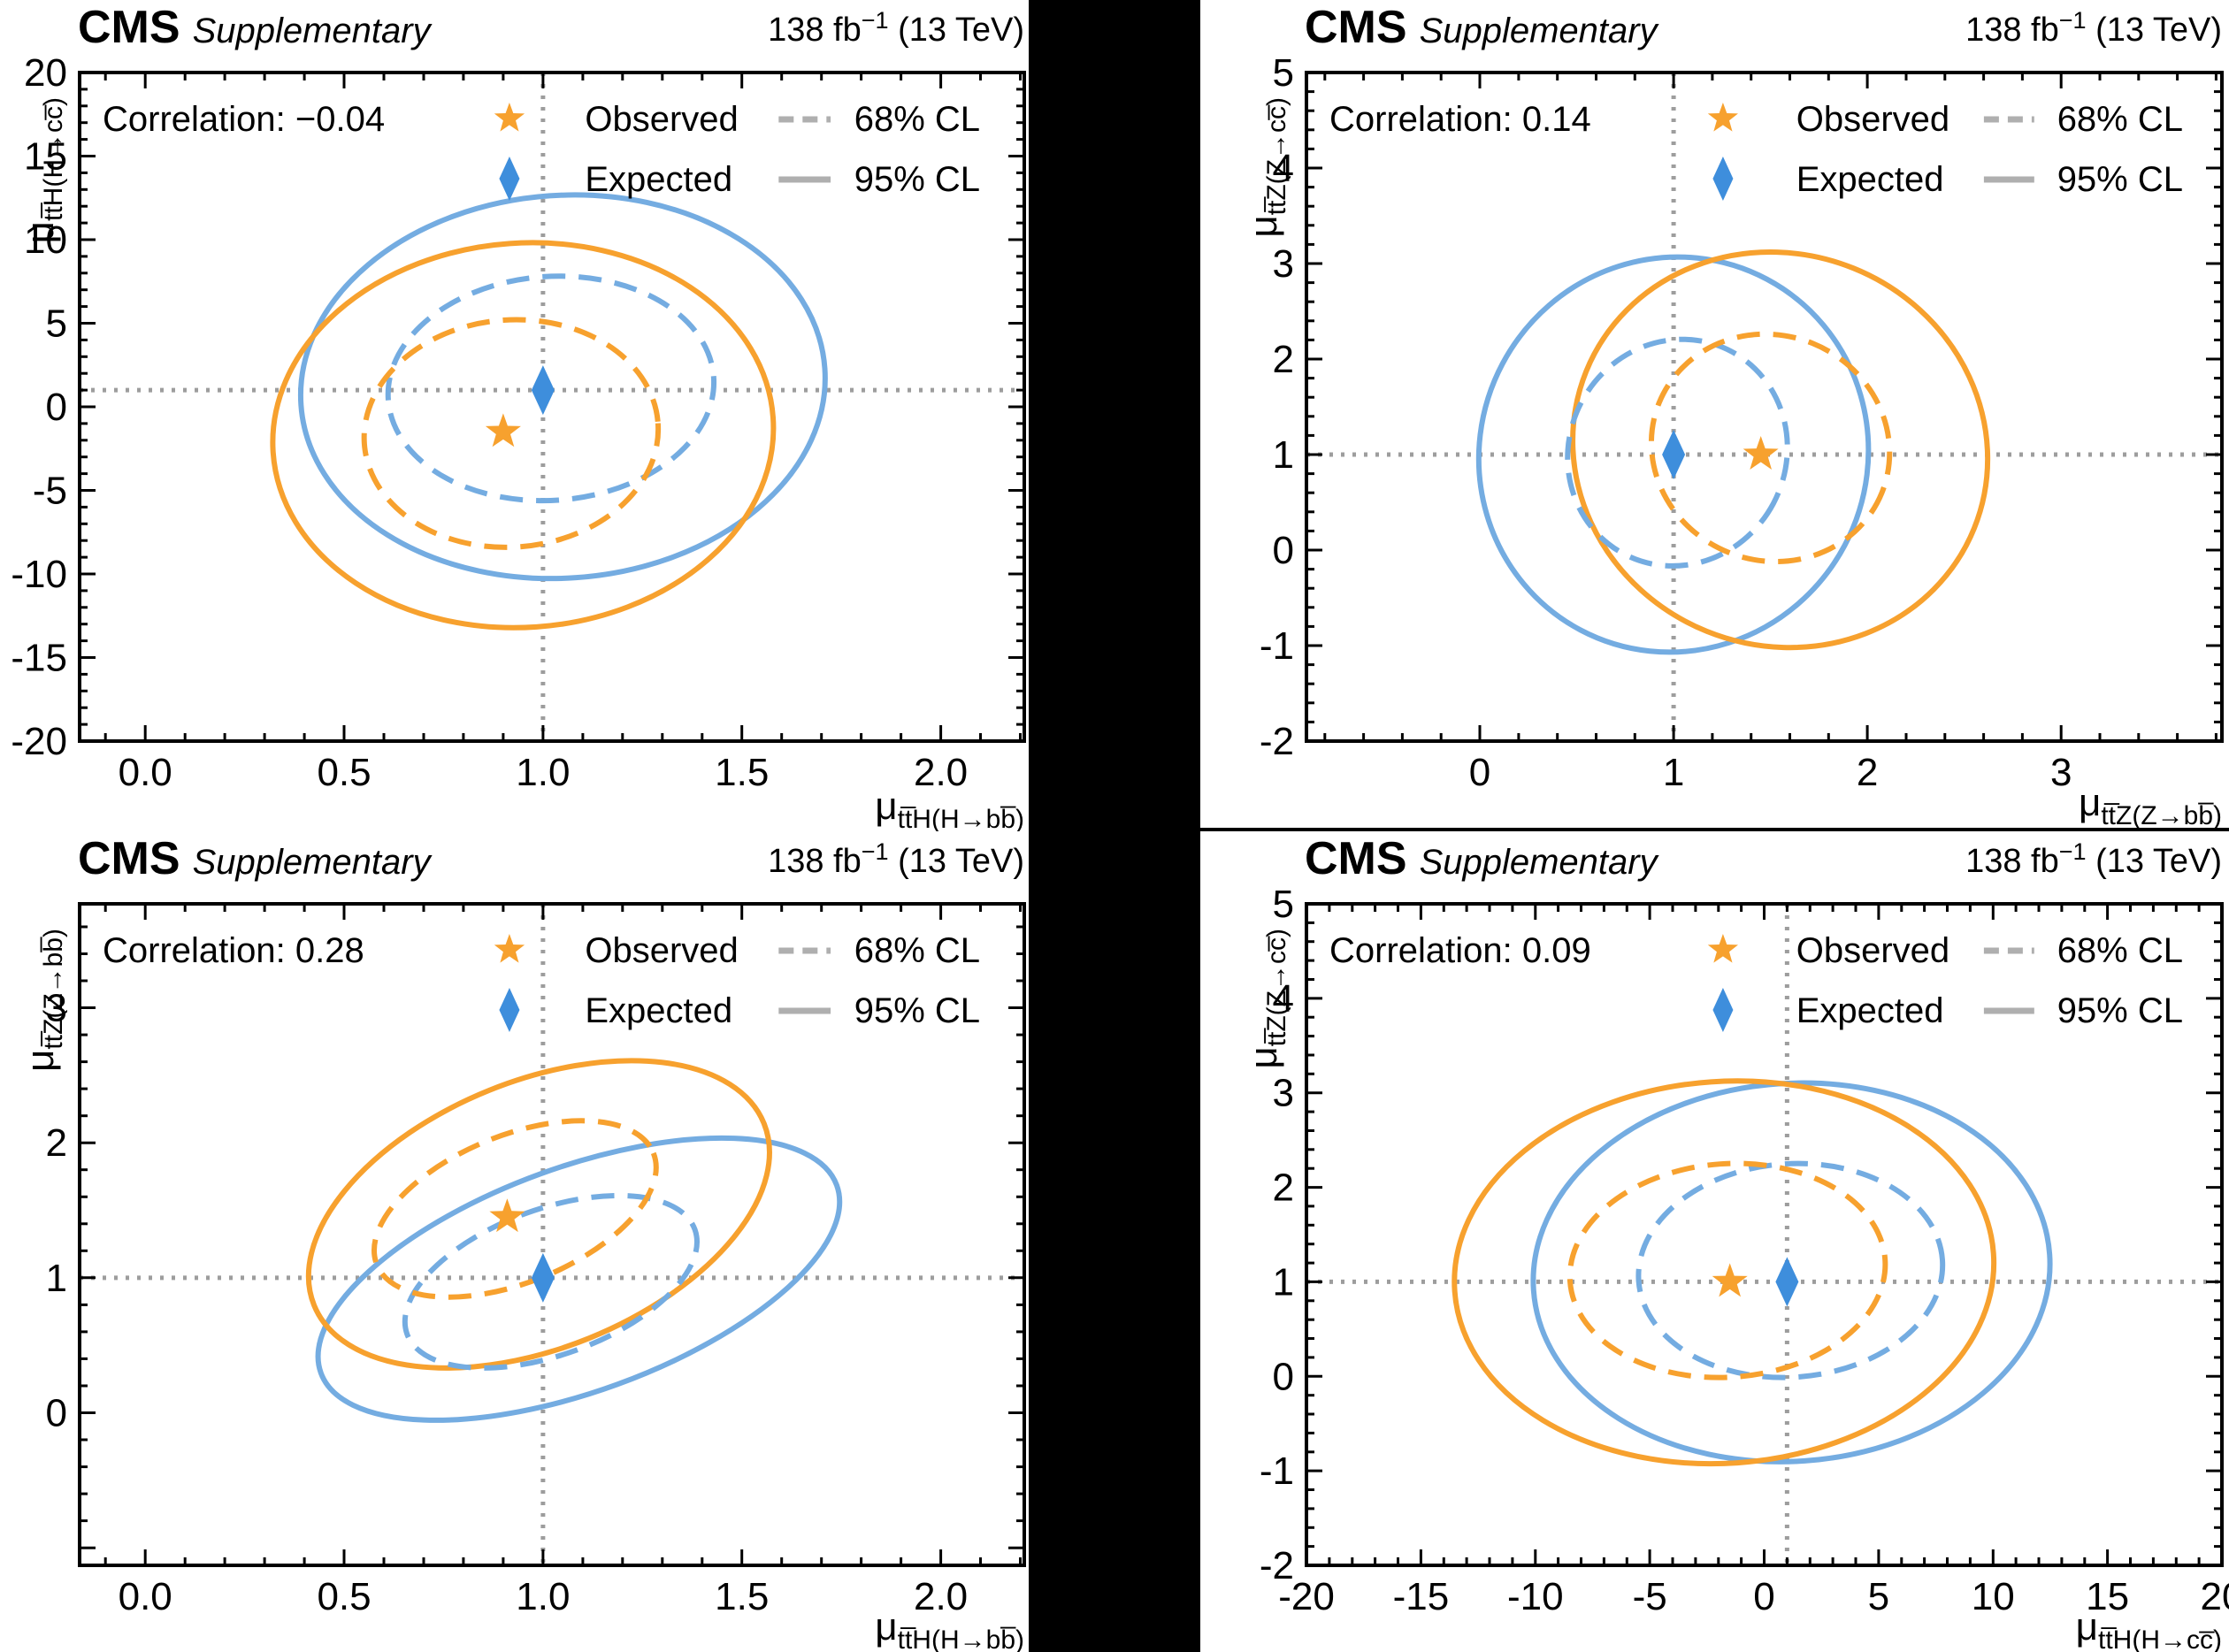  I want to click on y-tick-label: 4, so click(1283, 999).